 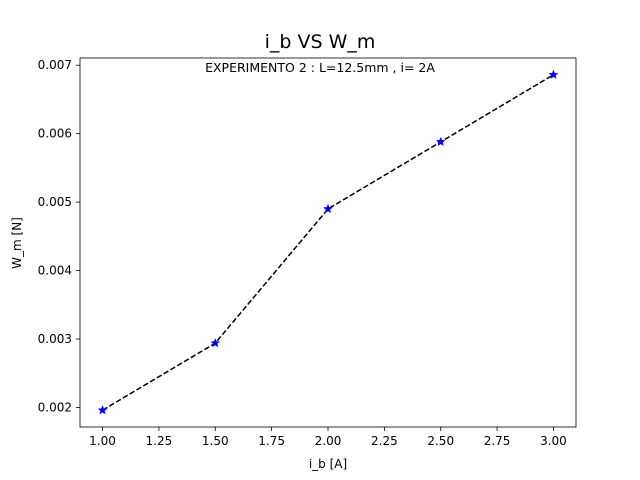 I want to click on x-tick-label: 2.50, so click(x=440, y=441).